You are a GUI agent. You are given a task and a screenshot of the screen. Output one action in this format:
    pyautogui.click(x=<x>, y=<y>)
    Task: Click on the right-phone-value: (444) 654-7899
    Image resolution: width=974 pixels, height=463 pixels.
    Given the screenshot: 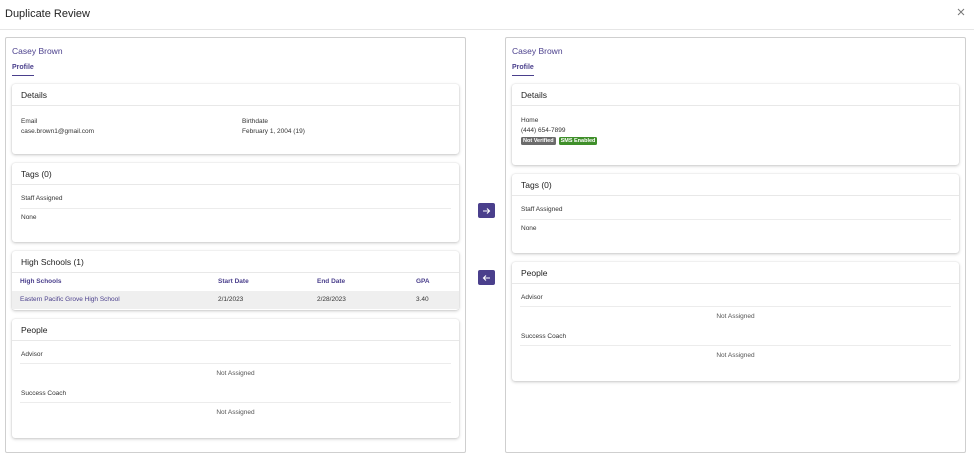 What is the action you would take?
    pyautogui.click(x=543, y=130)
    